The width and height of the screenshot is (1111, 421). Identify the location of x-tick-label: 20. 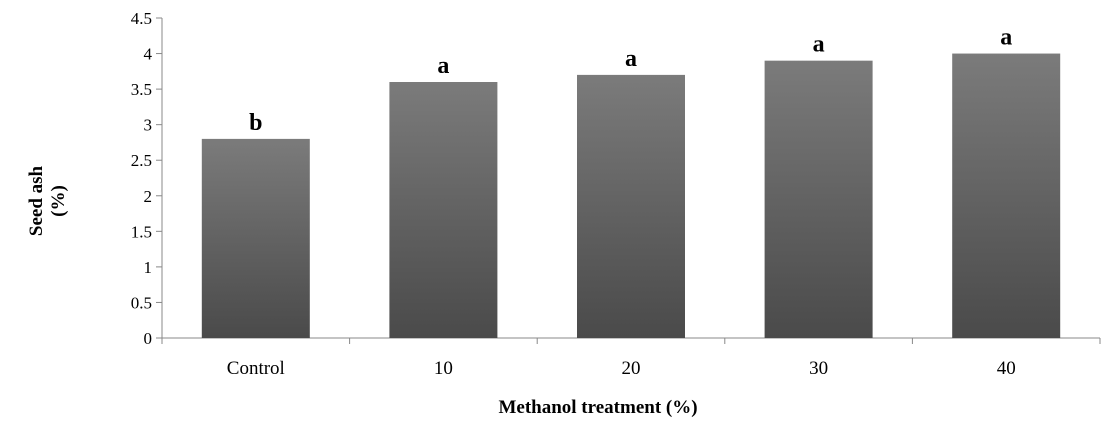
(631, 368).